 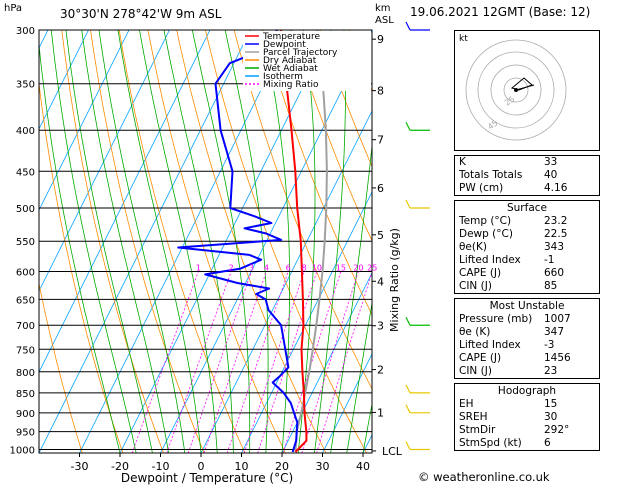 What do you see at coordinates (293, 241) in the screenshot?
I see `temperature-line` at bounding box center [293, 241].